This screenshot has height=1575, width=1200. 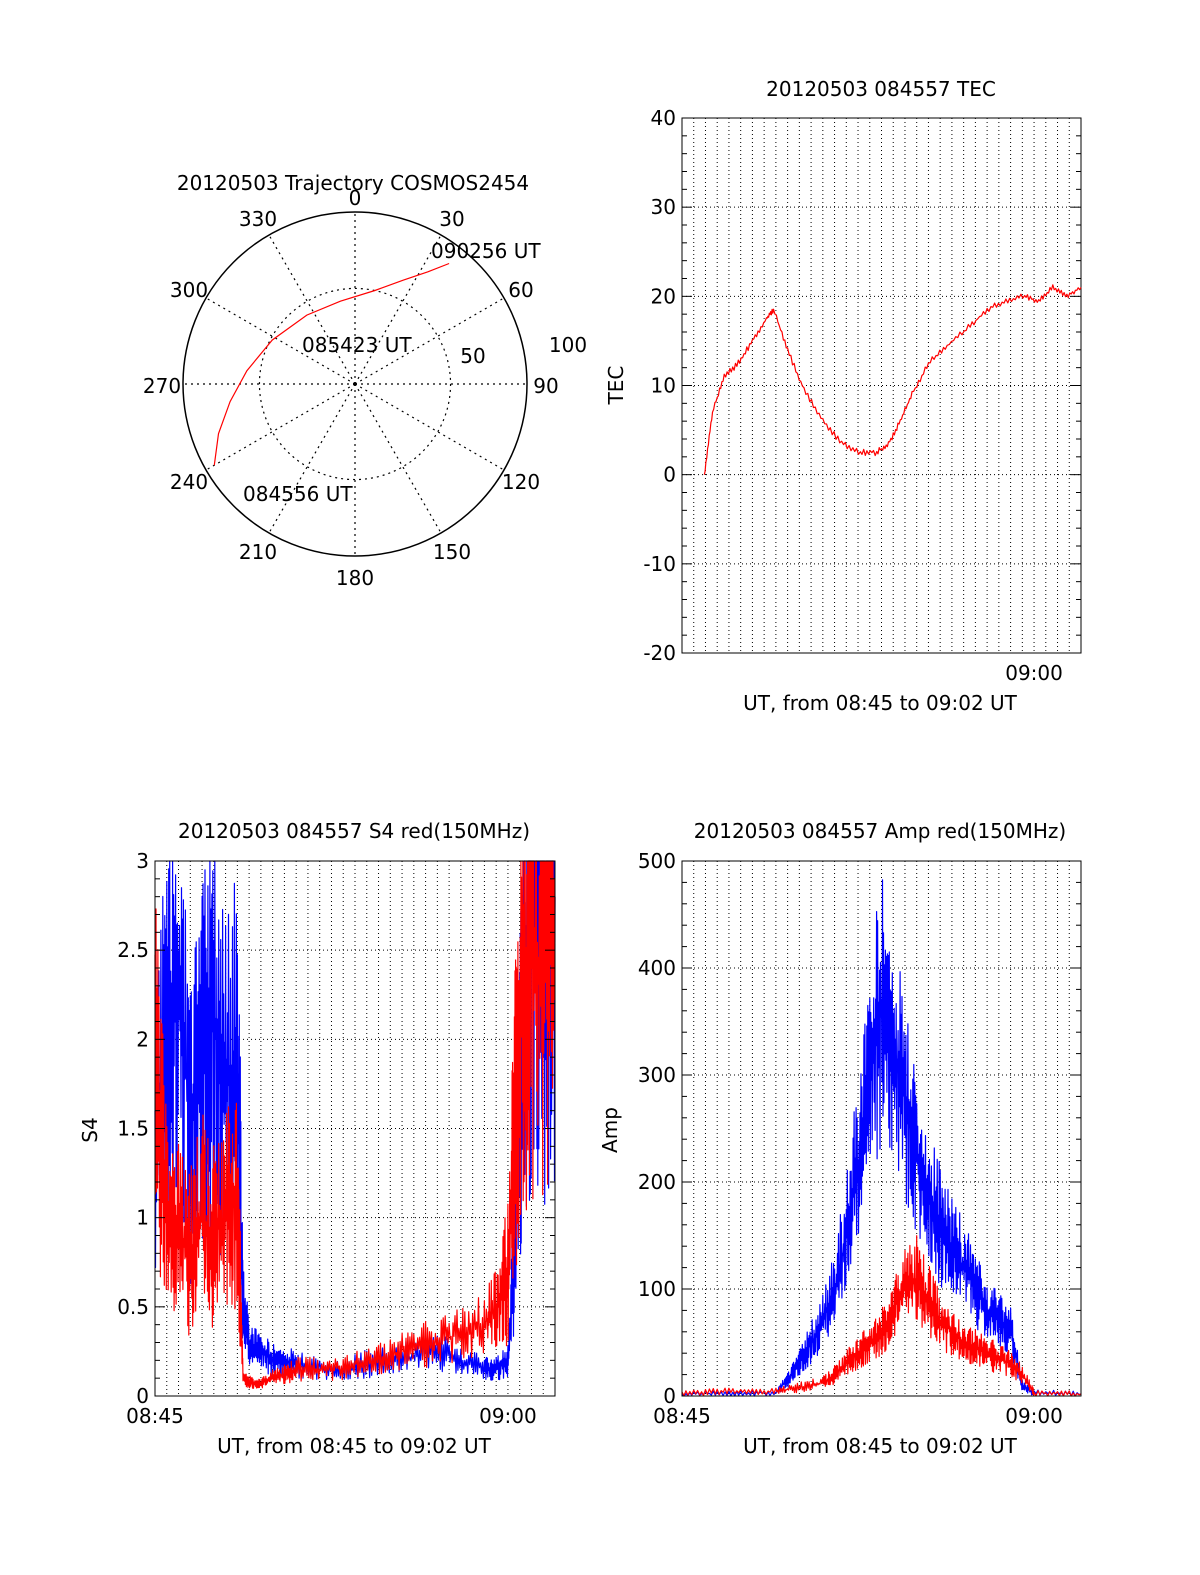 I want to click on s4-series-red, so click(x=355, y=1124).